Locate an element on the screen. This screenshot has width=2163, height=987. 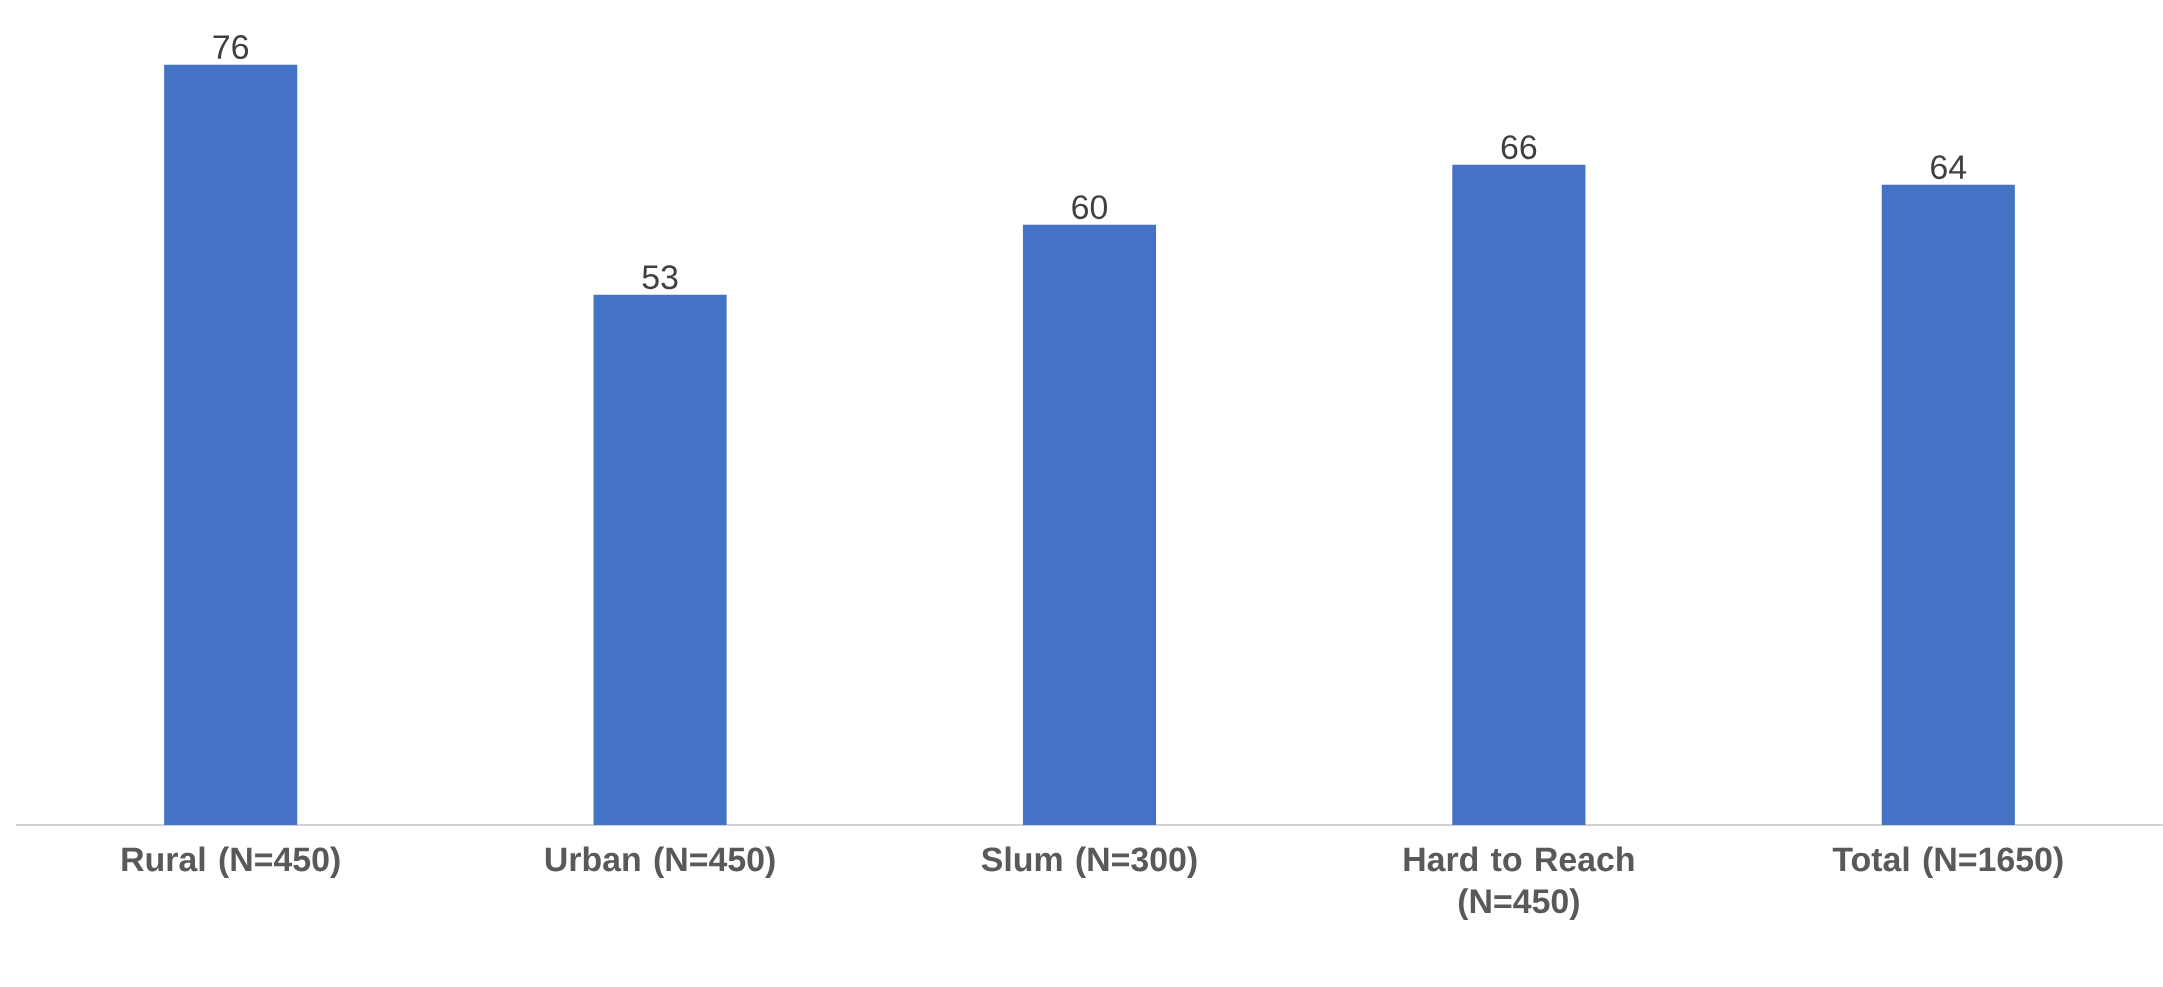
data-label: 64 is located at coordinates (1949, 167).